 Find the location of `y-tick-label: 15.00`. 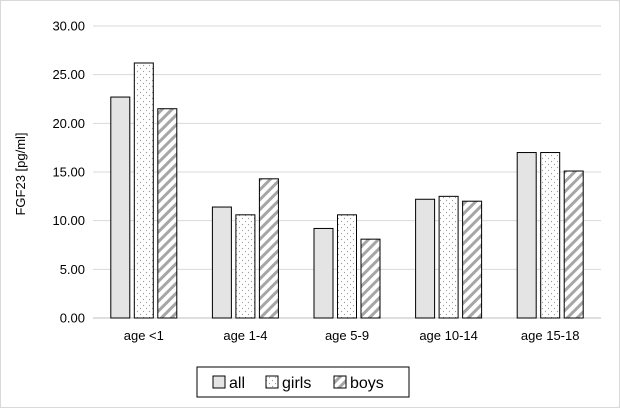

y-tick-label: 15.00 is located at coordinates (68, 172).